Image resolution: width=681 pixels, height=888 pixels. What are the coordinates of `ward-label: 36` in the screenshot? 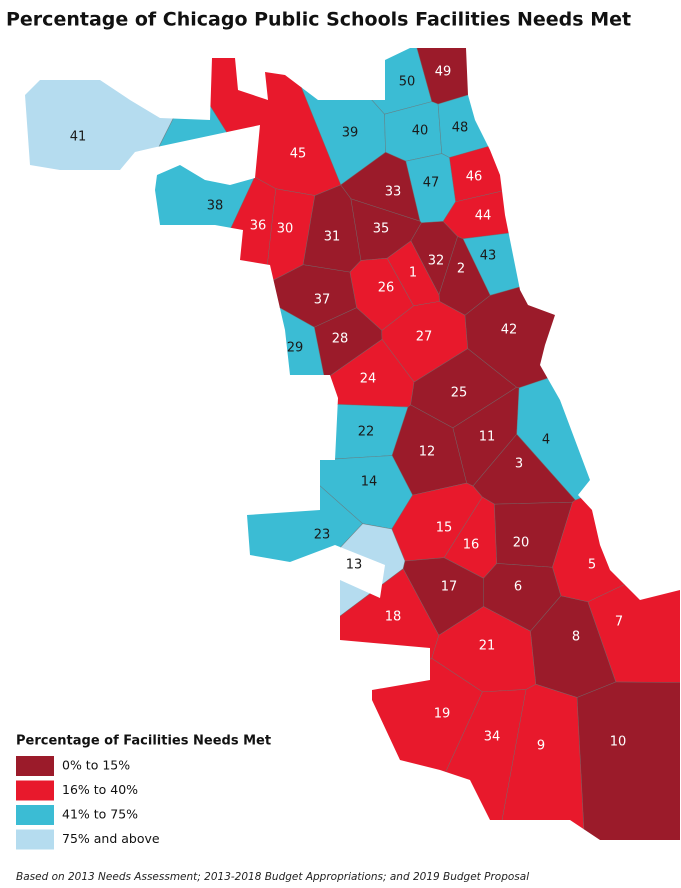 It's located at (258, 226).